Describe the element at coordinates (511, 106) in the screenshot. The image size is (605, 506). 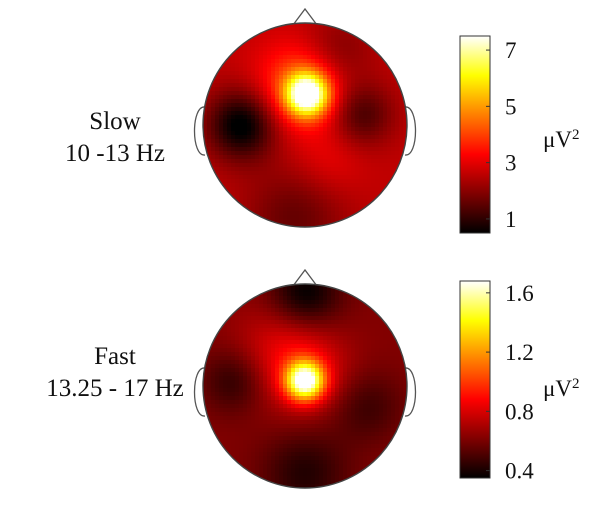
I see `colorbar-tick-label: 5` at that location.